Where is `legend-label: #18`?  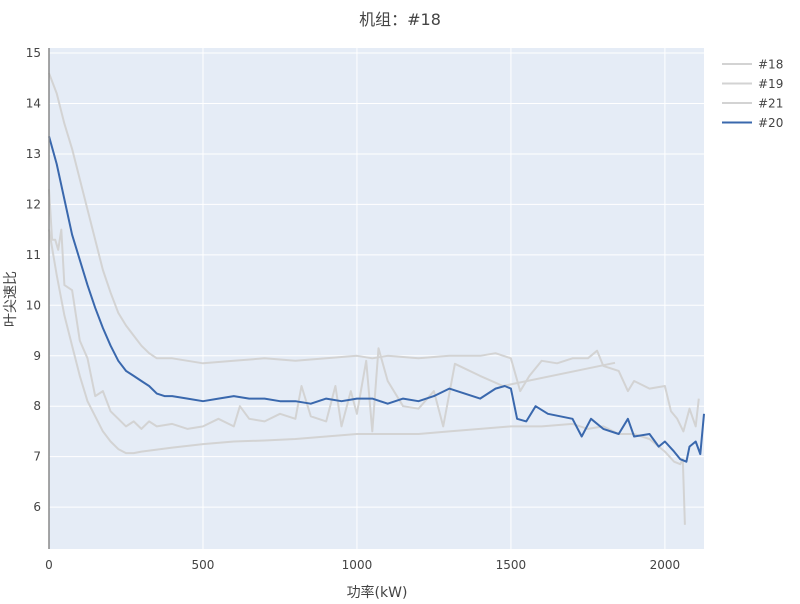
legend-label: #18 is located at coordinates (770, 65).